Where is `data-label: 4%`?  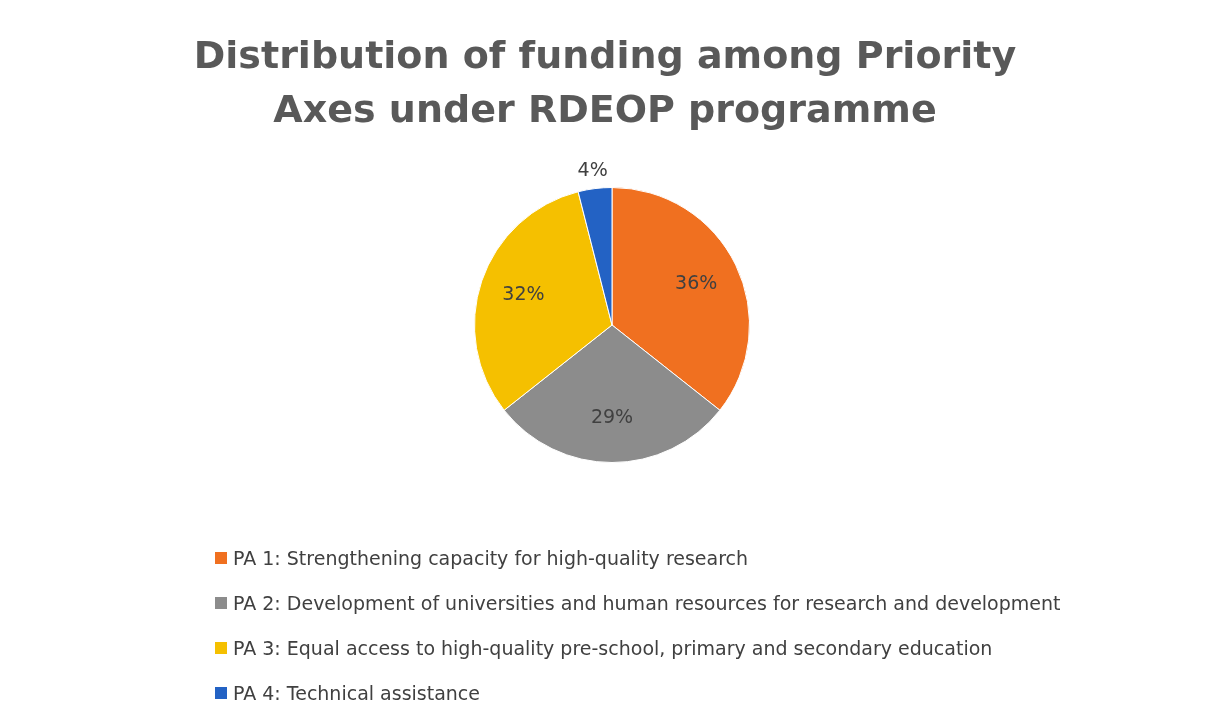
data-label: 4% is located at coordinates (592, 168).